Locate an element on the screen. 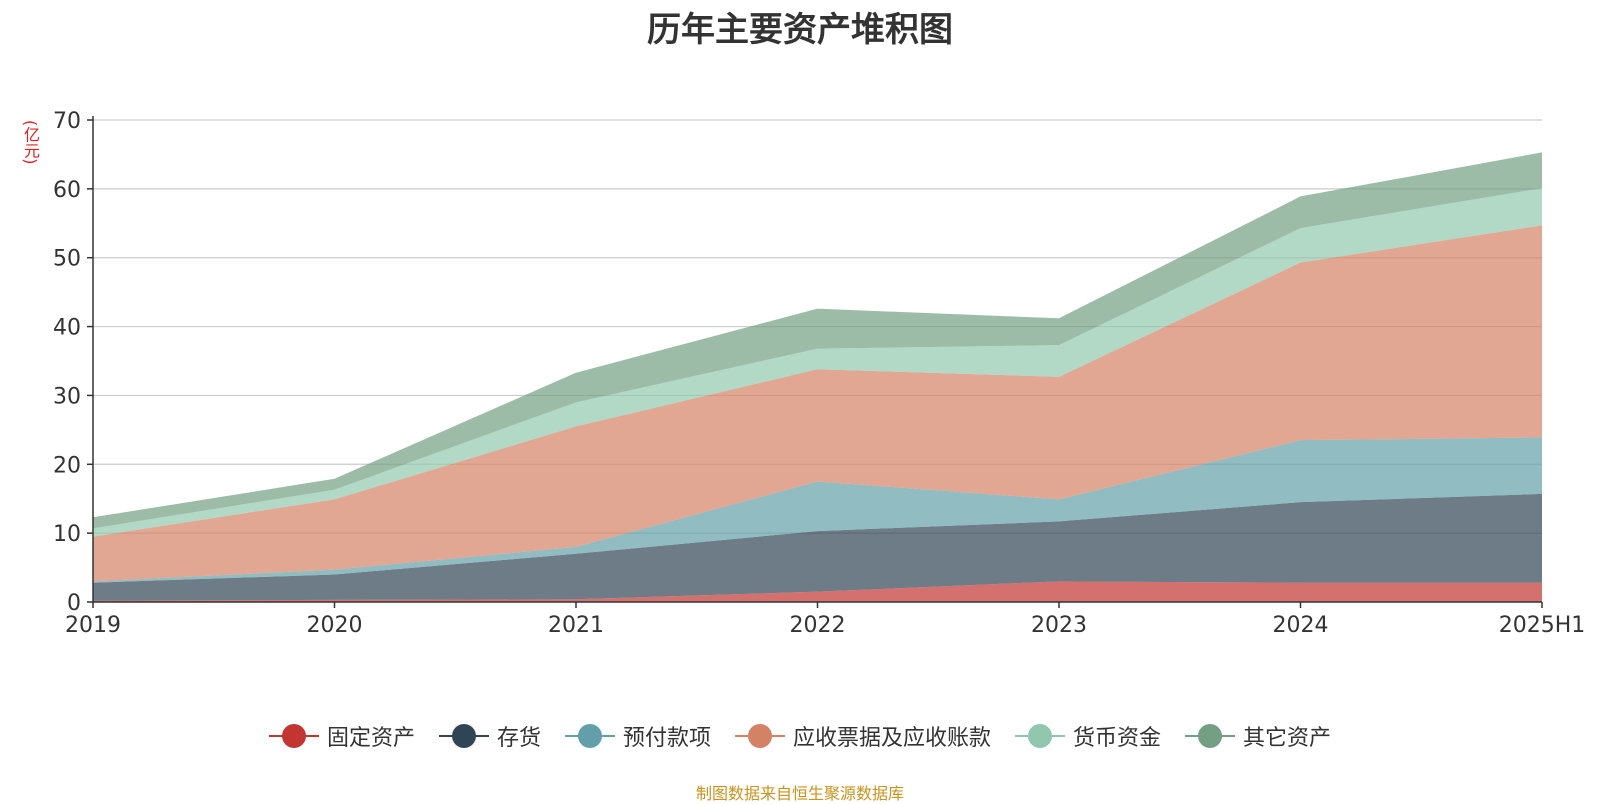  legend-label: 应收票据及应收账款 is located at coordinates (892, 738).